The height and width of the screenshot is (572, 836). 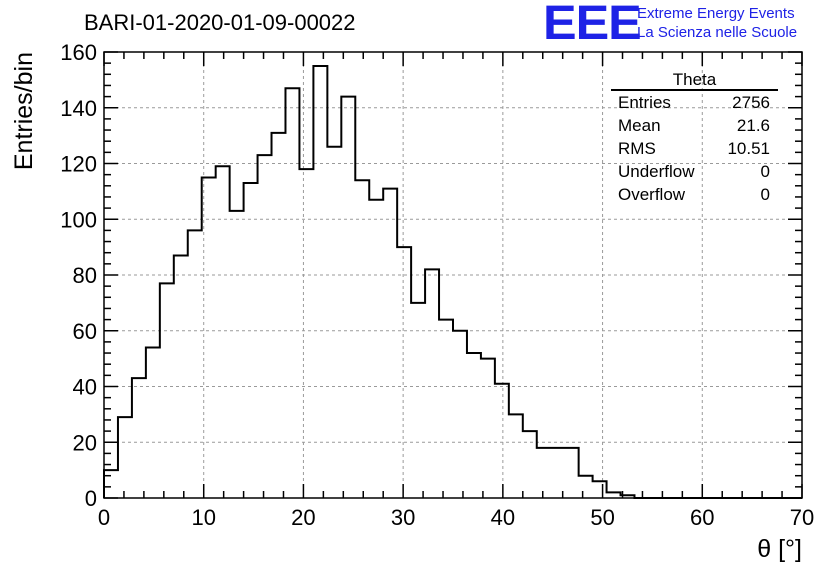 What do you see at coordinates (694, 102) in the screenshot?
I see `stats-row-entries: Entries 2756` at bounding box center [694, 102].